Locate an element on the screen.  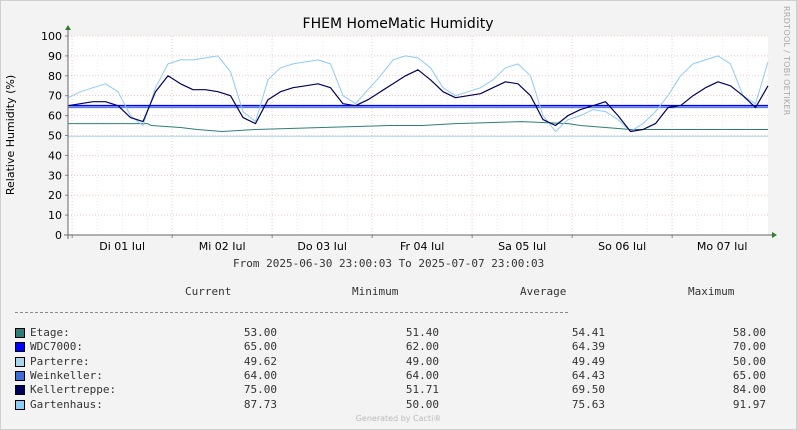
legend-minimum: 51.71 is located at coordinates (422, 390).